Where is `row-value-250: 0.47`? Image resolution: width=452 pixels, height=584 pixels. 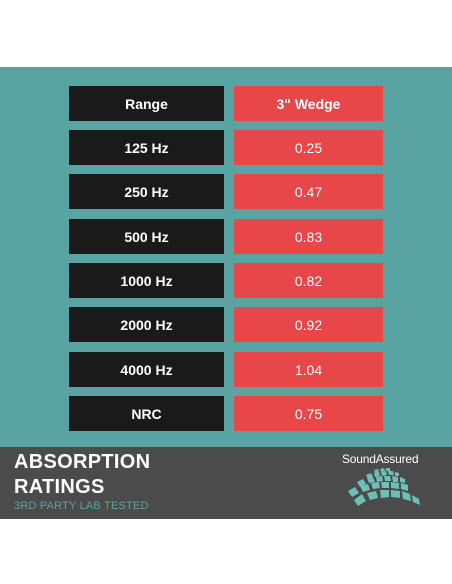
row-value-250: 0.47 is located at coordinates (308, 191).